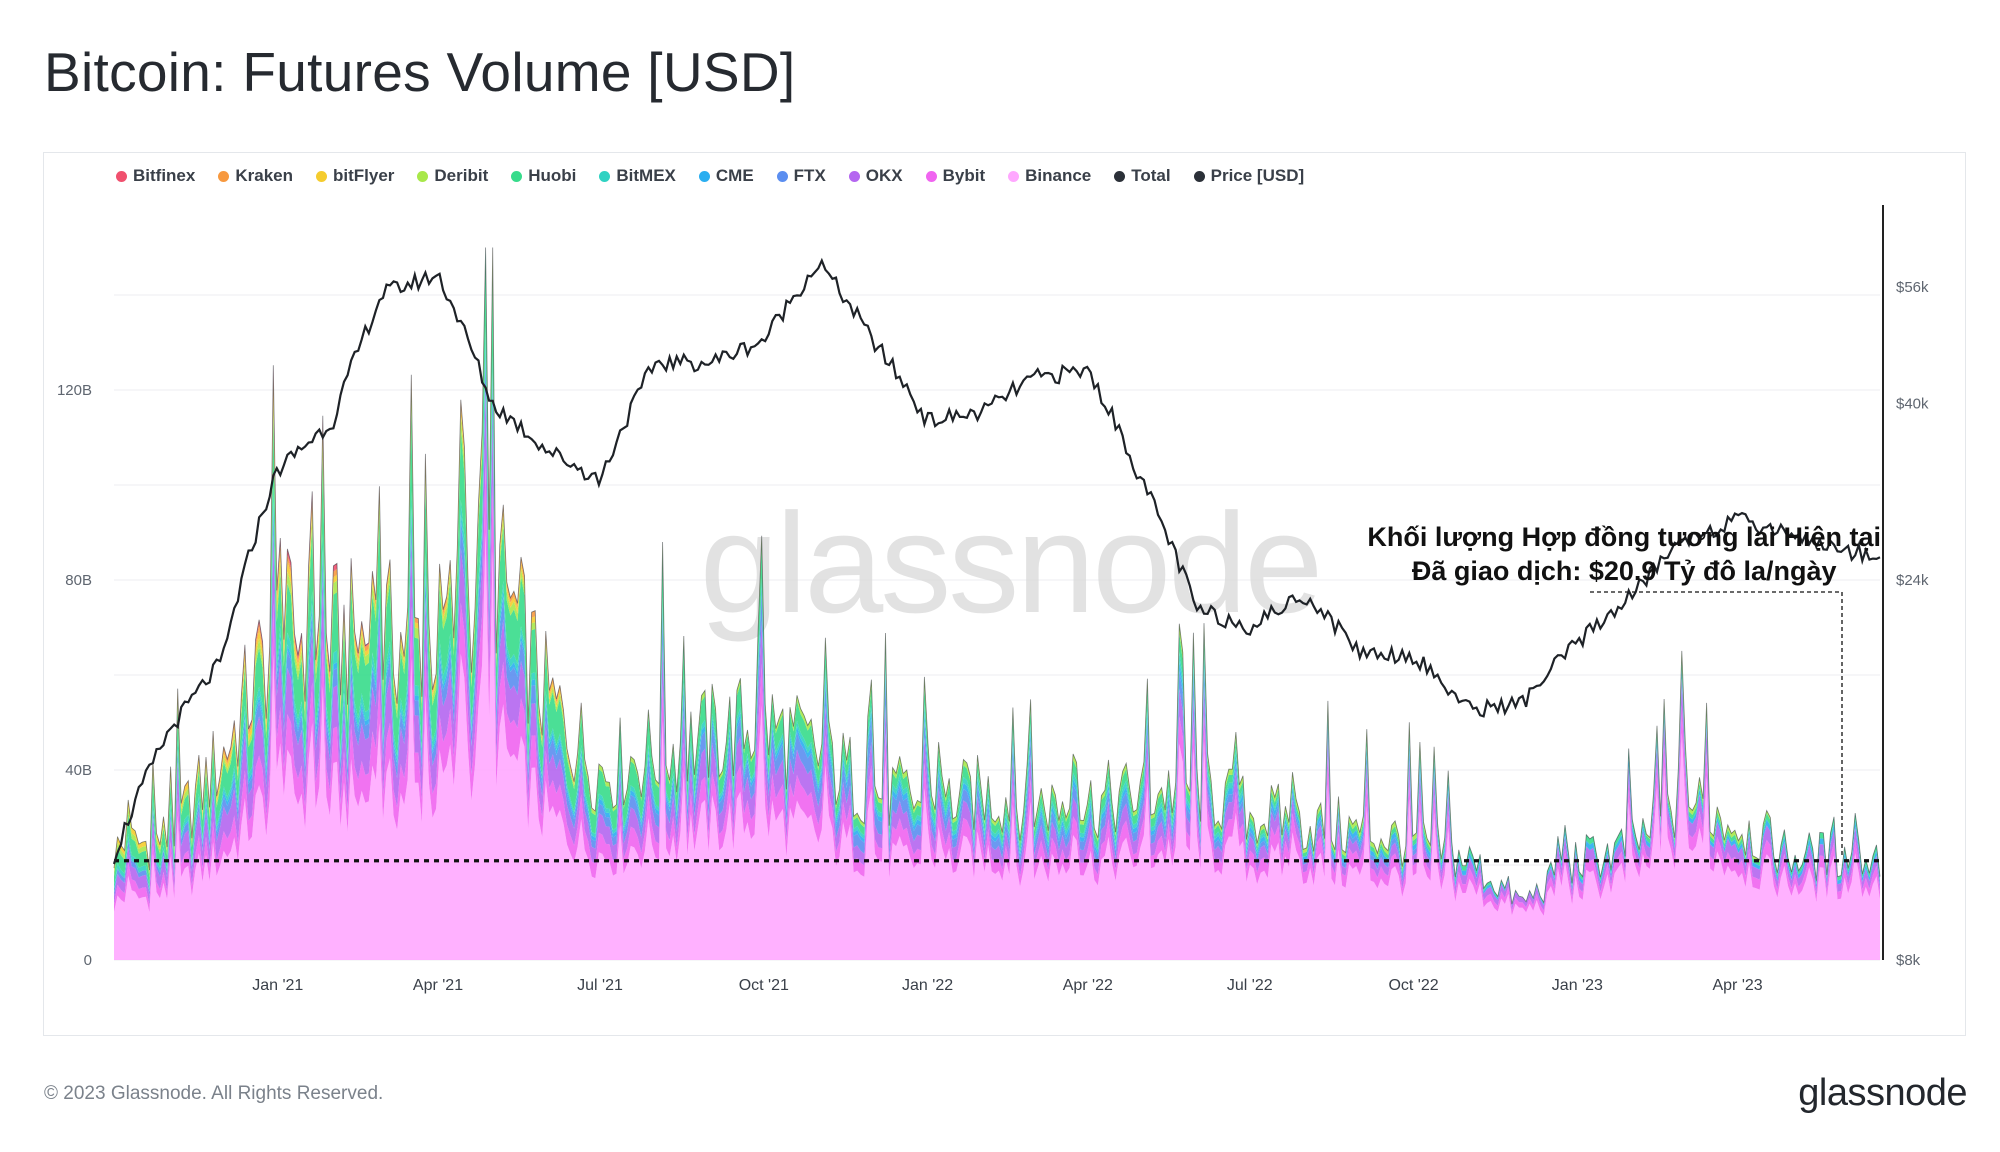 The height and width of the screenshot is (1152, 2000). What do you see at coordinates (88, 960) in the screenshot?
I see `y-left-tick-label: 0` at bounding box center [88, 960].